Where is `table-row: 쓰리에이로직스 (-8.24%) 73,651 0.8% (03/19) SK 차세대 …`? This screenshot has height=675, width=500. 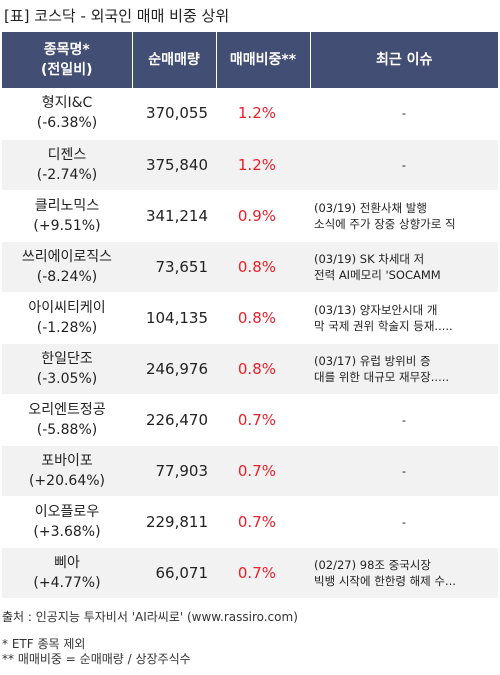 table-row: 쓰리에이로직스 (-8.24%) 73,651 0.8% (03/19) SK 차세대 … is located at coordinates (250, 267).